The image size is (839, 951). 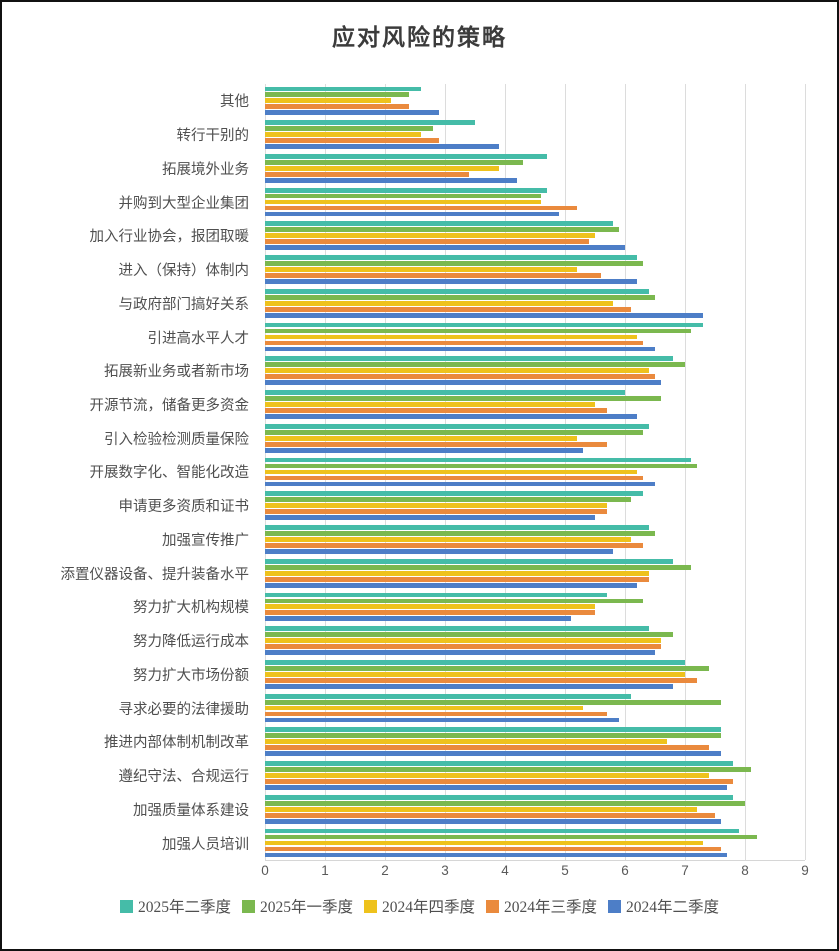 I want to click on legend: 2025年二季度 2025年一季度 2024年四季度 2024年三季度 2024年二季度, so click(x=419, y=906).